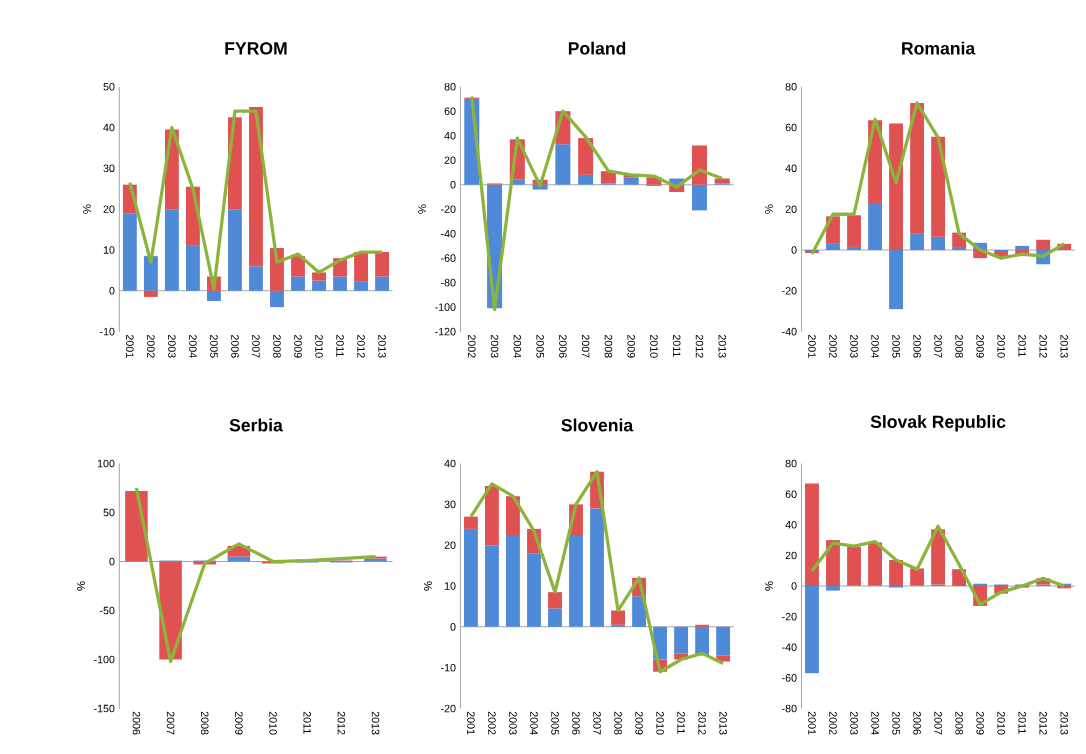  What do you see at coordinates (597, 48) in the screenshot?
I see `chart-title: Poland` at bounding box center [597, 48].